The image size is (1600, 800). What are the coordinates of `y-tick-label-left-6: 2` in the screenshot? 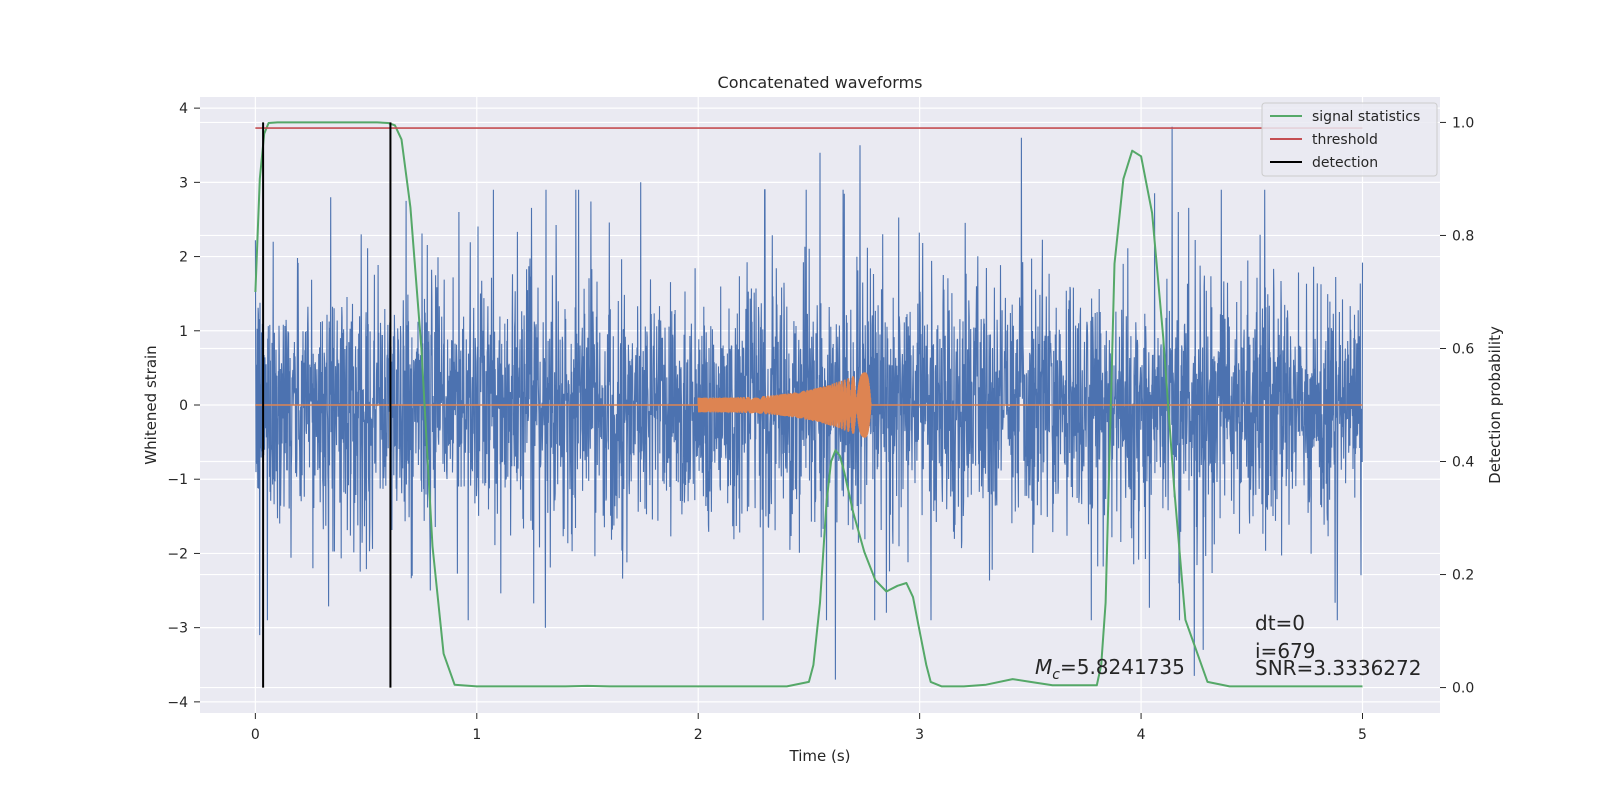 It's located at (183, 258).